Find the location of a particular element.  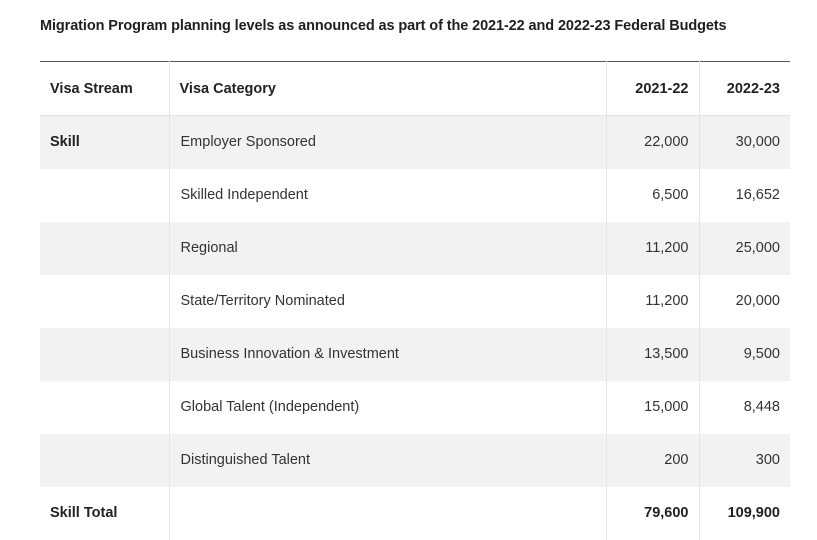

cell-total-2021-22: 79,600 is located at coordinates (652, 513).